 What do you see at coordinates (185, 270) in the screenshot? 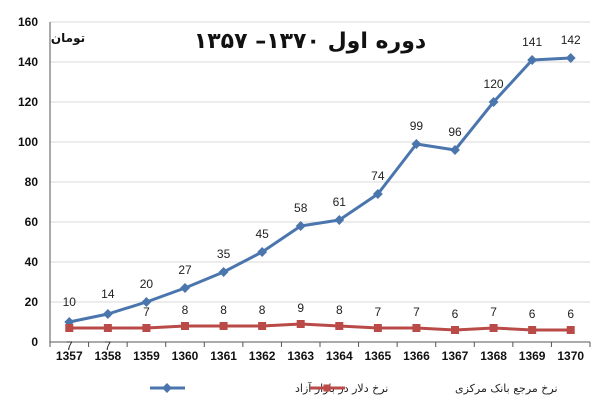
I see `data-label: 27` at bounding box center [185, 270].